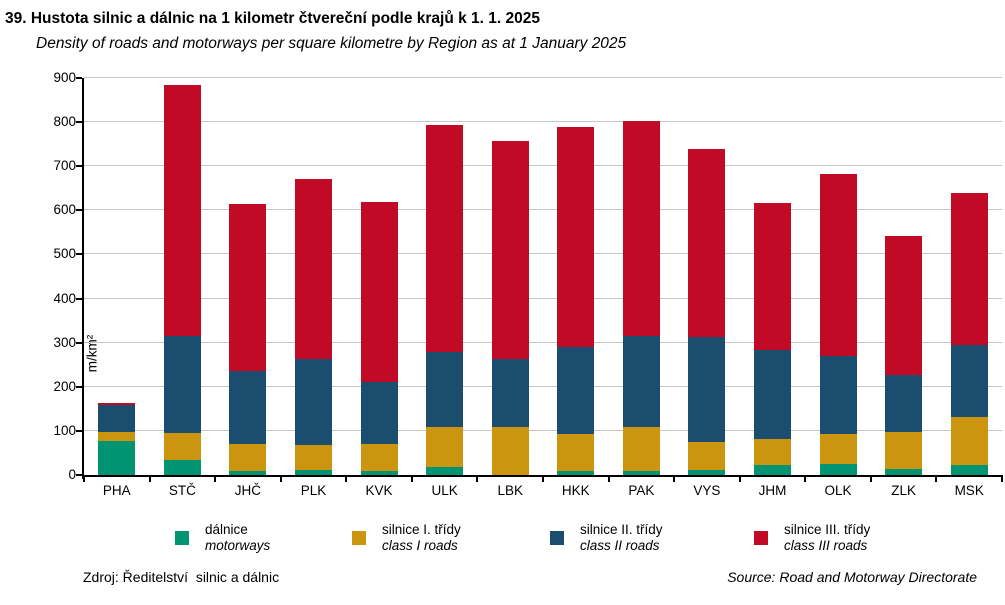  What do you see at coordinates (969, 469) in the screenshot?
I see `bar-segment-MSK-series1` at bounding box center [969, 469].